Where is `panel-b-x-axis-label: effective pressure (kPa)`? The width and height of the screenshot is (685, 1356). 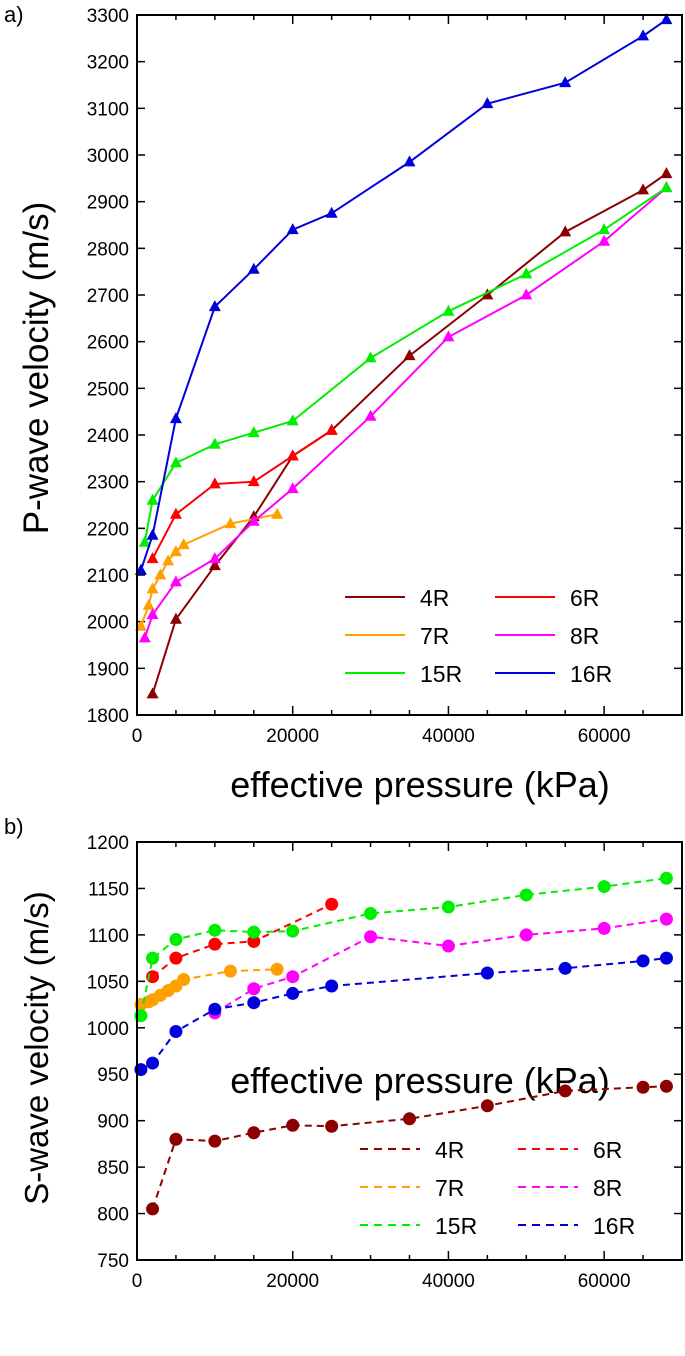
panel-b-x-axis-label: effective pressure (kPa) is located at coordinates (420, 1080).